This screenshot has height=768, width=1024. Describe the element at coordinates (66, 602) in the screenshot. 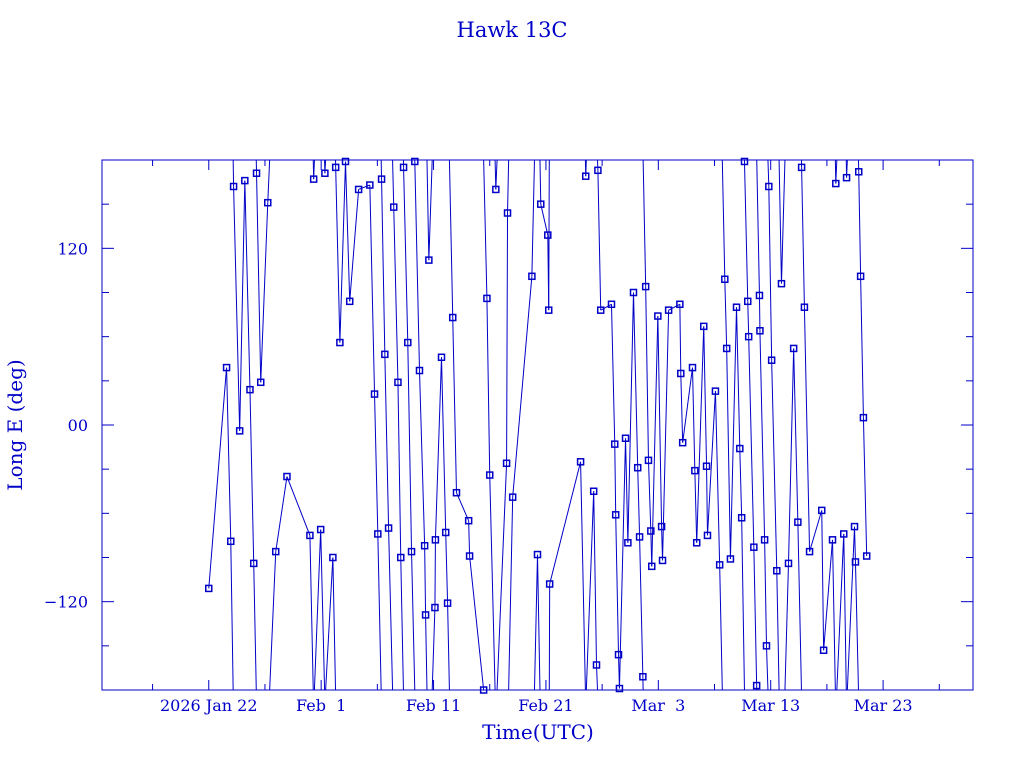

I see `y-tick-label: −120` at that location.